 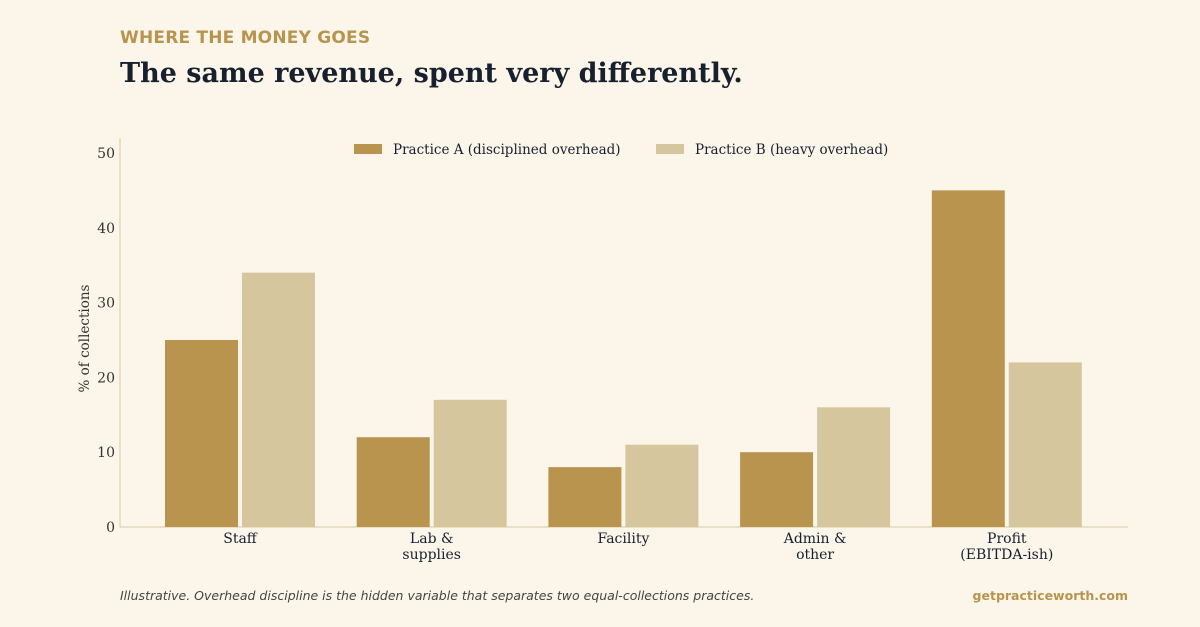 What do you see at coordinates (106, 229) in the screenshot?
I see `y-tick-label: 40` at bounding box center [106, 229].